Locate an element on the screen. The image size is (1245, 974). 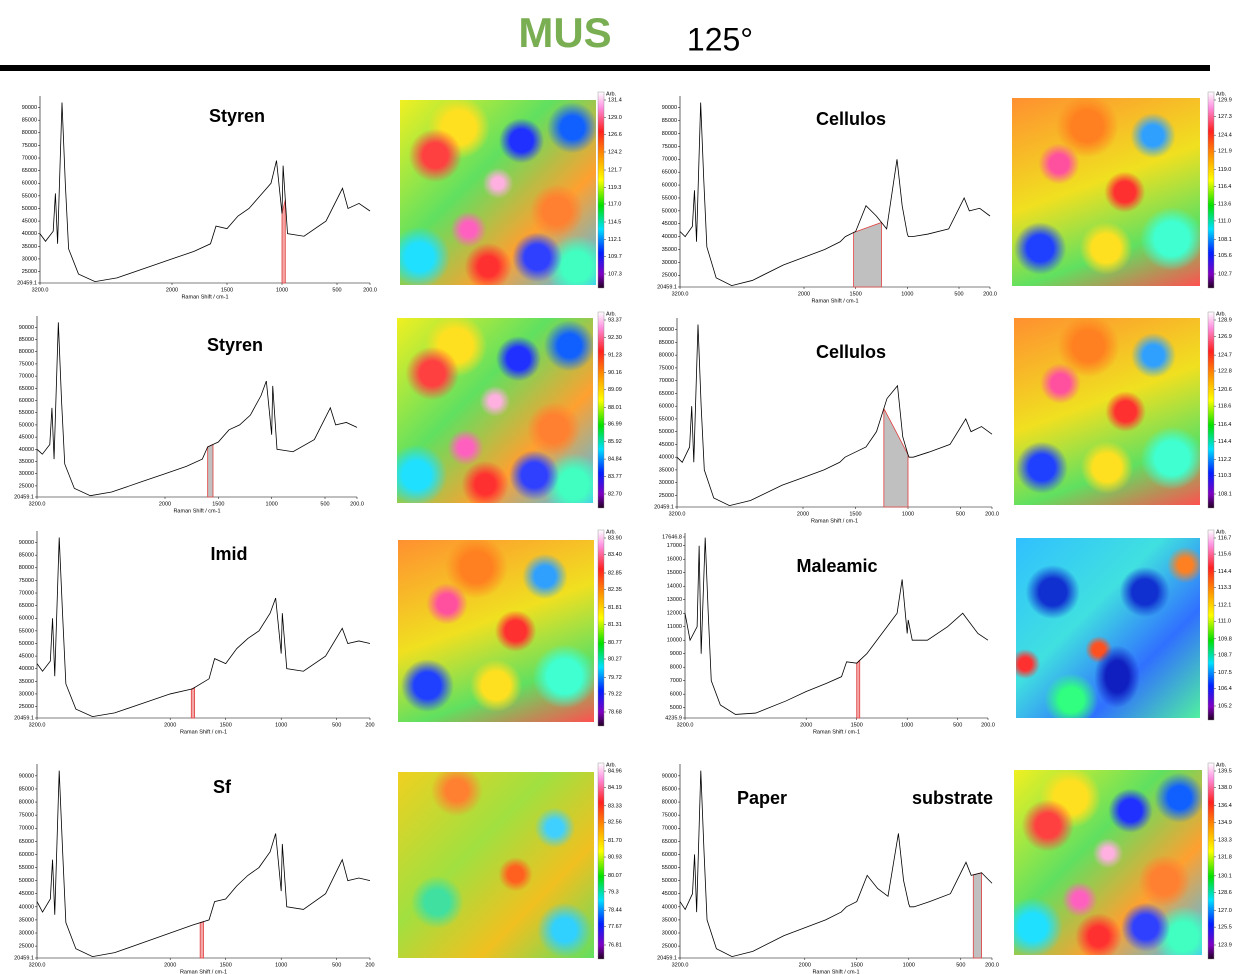
colorbar-tick-label: 82.56 is located at coordinates (615, 823).